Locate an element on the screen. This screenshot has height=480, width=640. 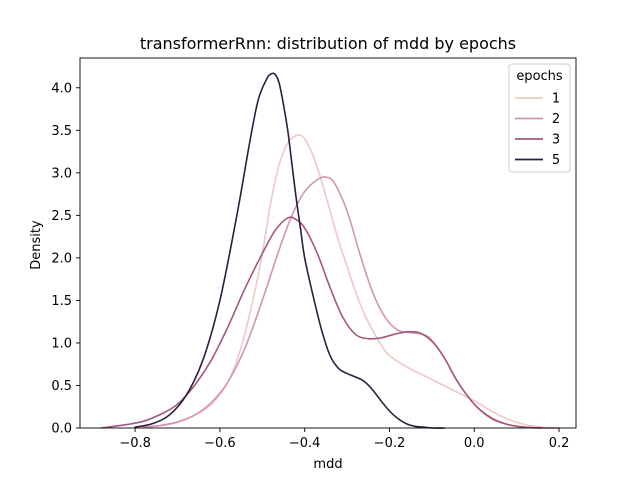
y-tick-label: 3.5 is located at coordinates (61, 131).